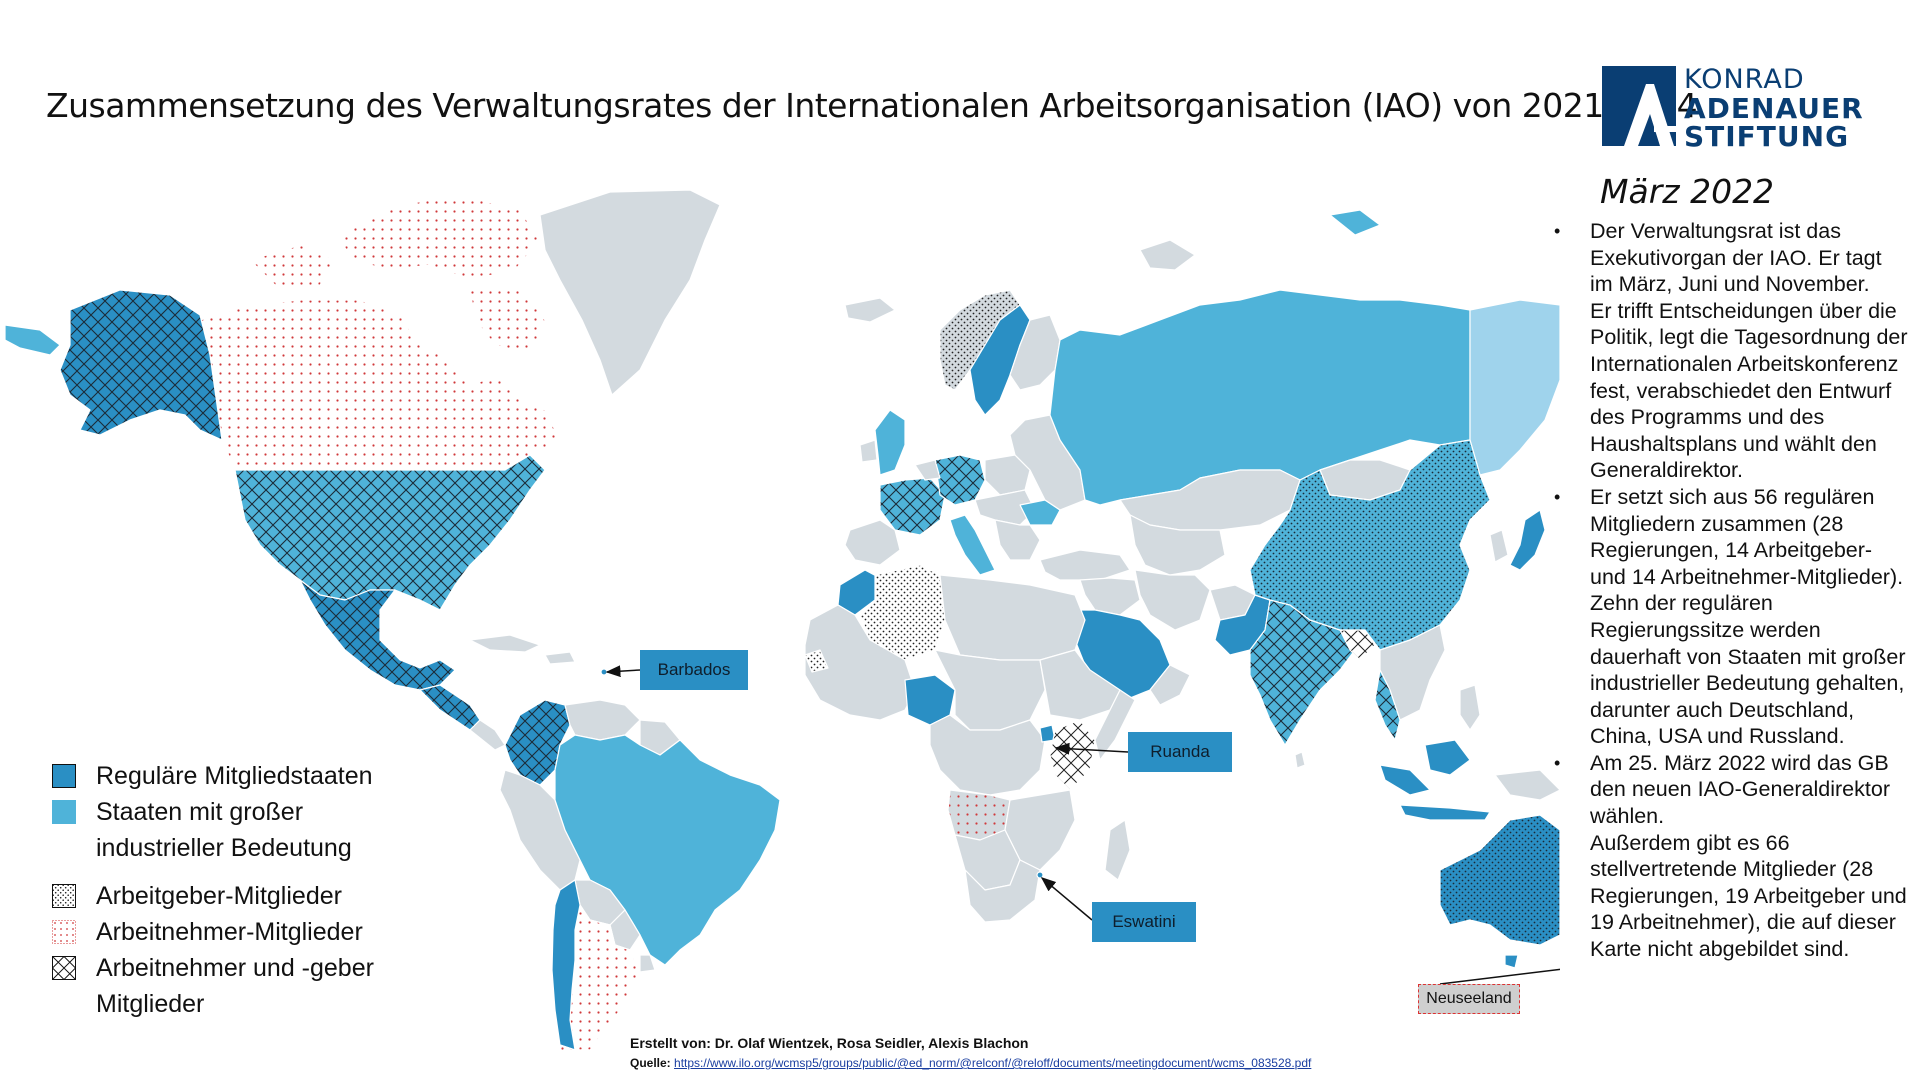  What do you see at coordinates (1639, 106) in the screenshot?
I see `logo-mark-icon` at bounding box center [1639, 106].